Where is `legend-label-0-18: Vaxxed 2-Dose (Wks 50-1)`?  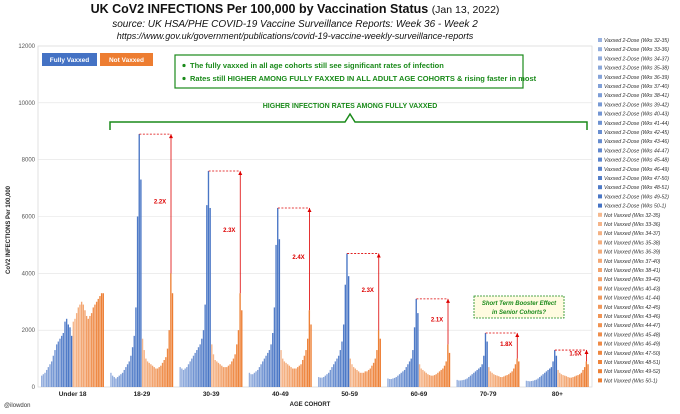
legend-label-0-18: Vaxxed 2-Dose (Wks 50-1) is located at coordinates (635, 207).